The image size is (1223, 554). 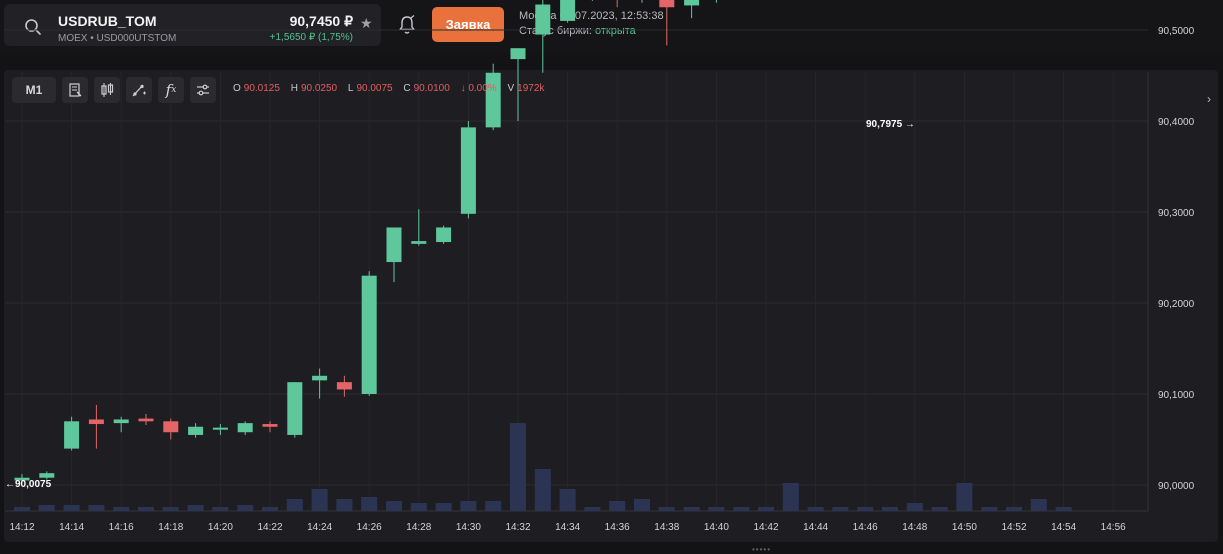 What do you see at coordinates (261, 88) in the screenshot?
I see `ohlc-open: 90.0125` at bounding box center [261, 88].